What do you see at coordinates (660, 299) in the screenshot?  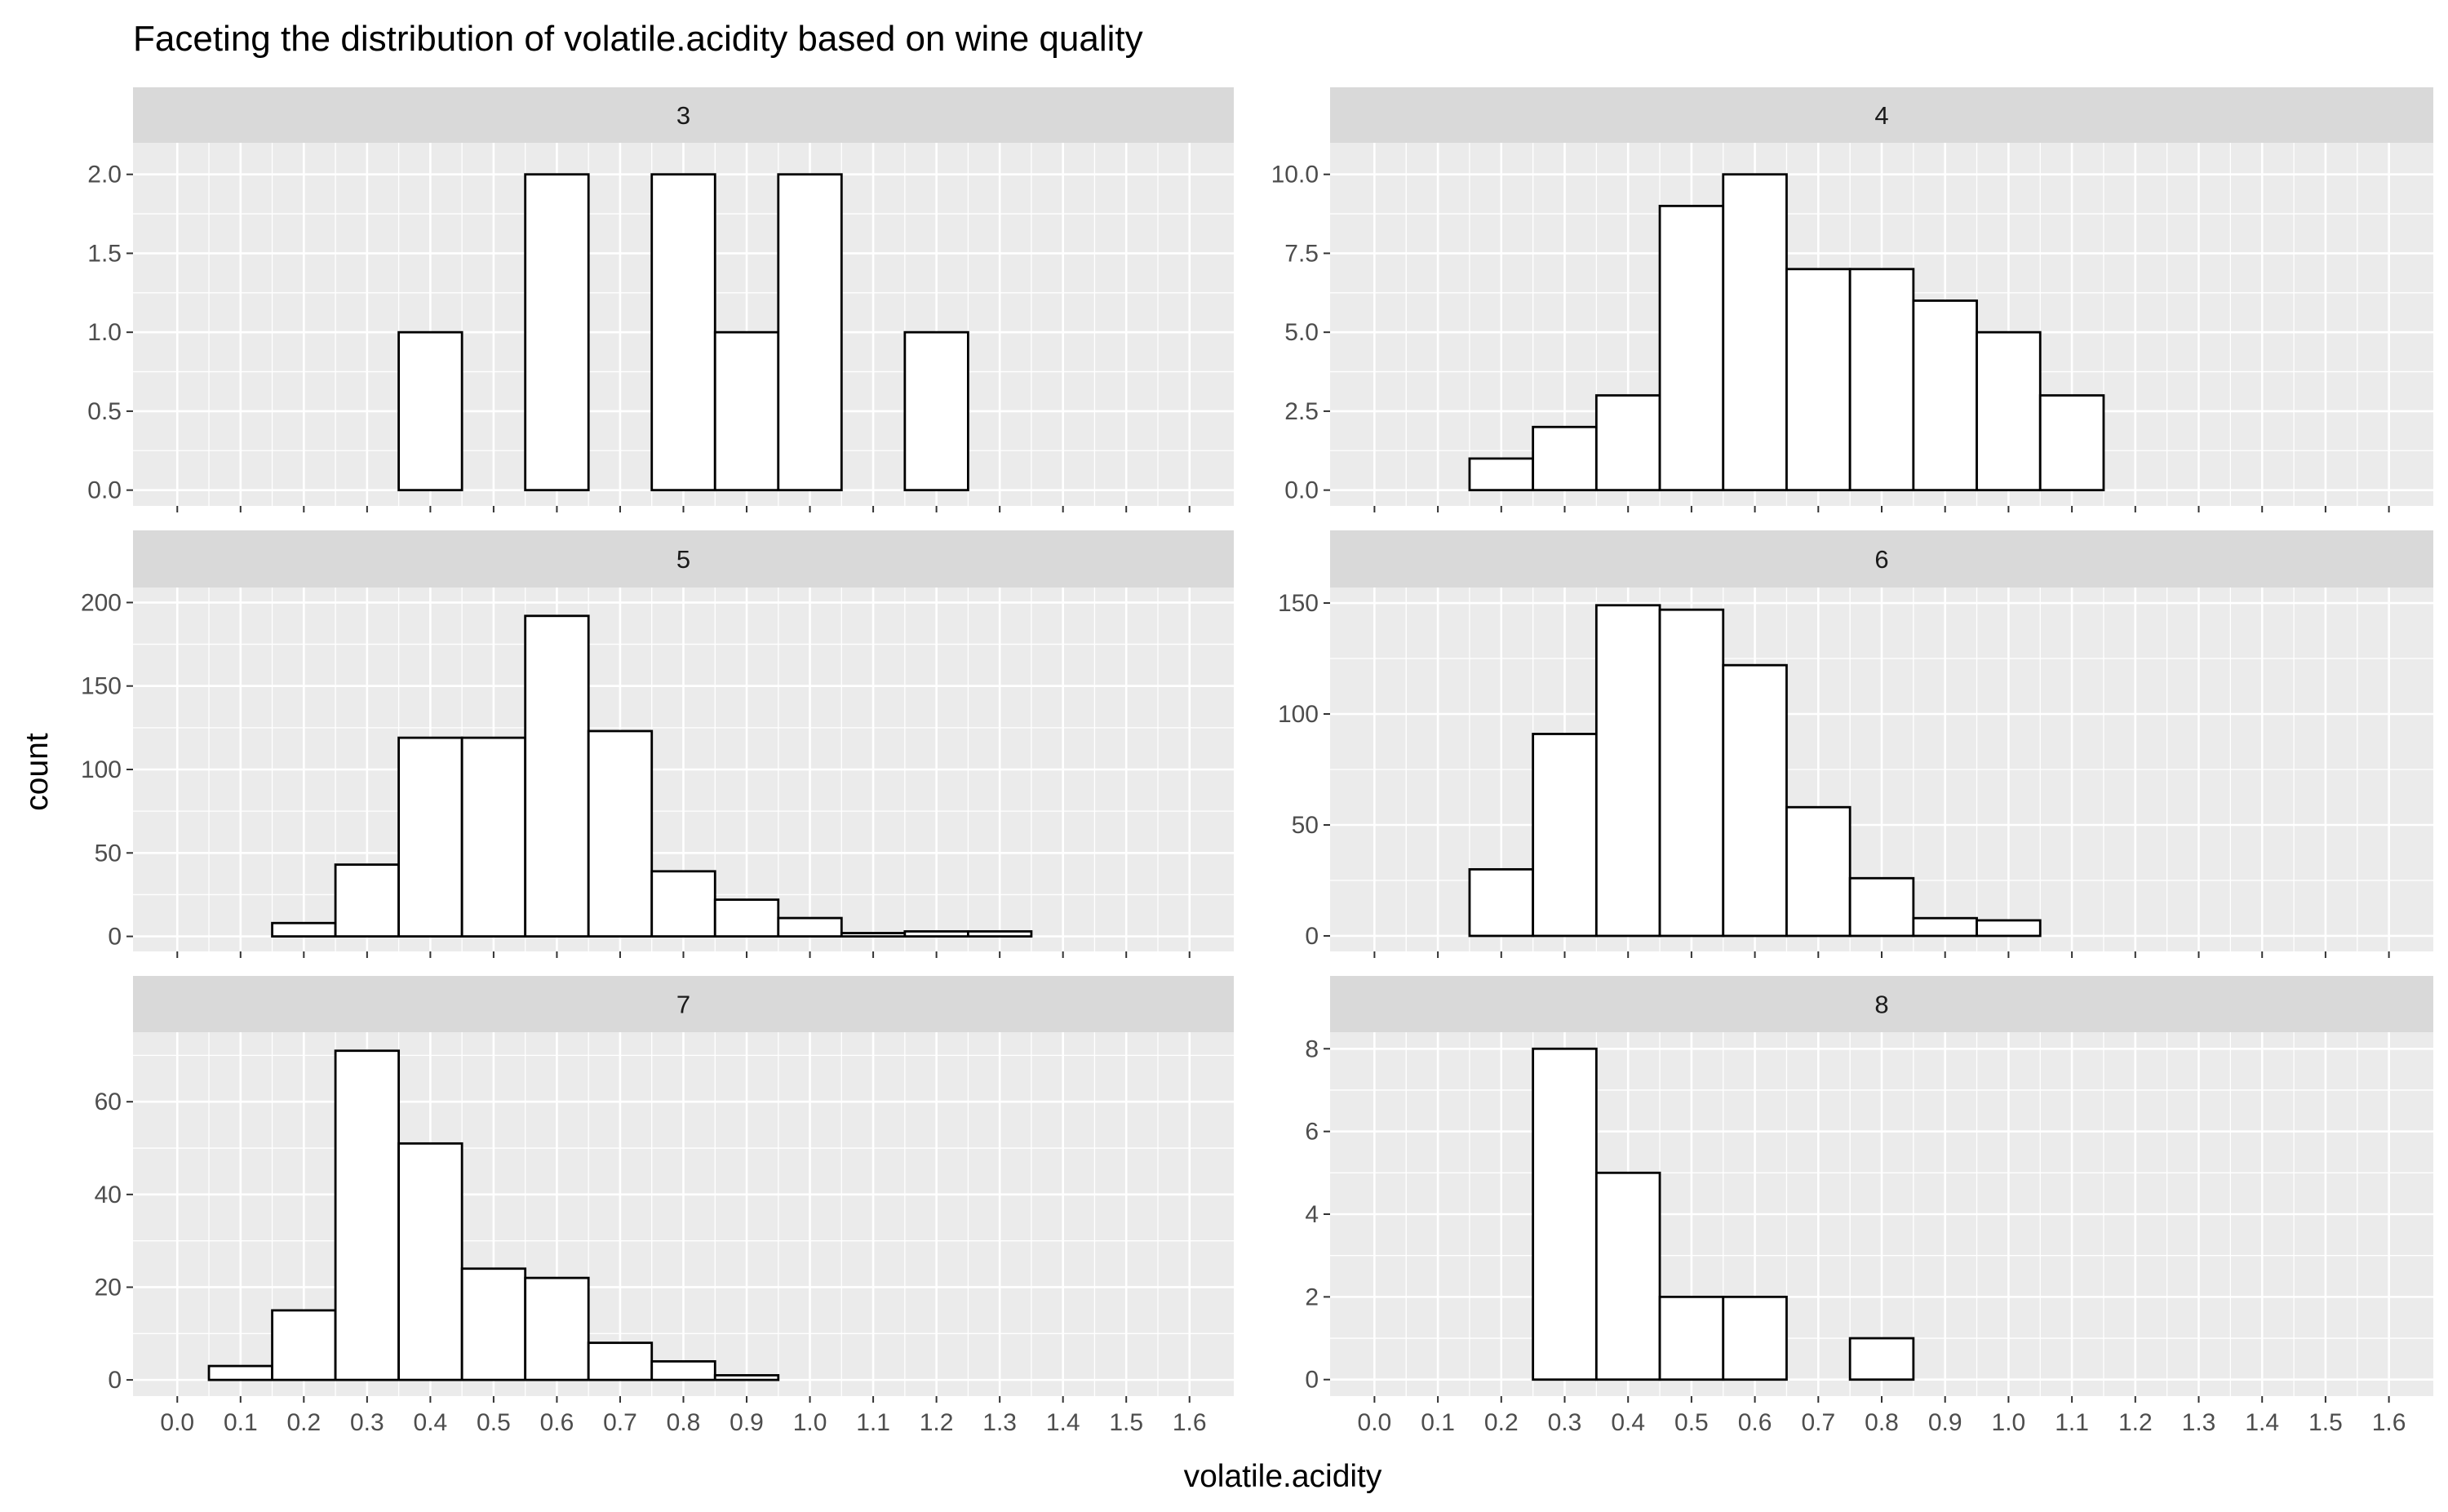 I see `facet-panel-3: 3 0.0 0.5 1.0 1.5 2.0` at bounding box center [660, 299].